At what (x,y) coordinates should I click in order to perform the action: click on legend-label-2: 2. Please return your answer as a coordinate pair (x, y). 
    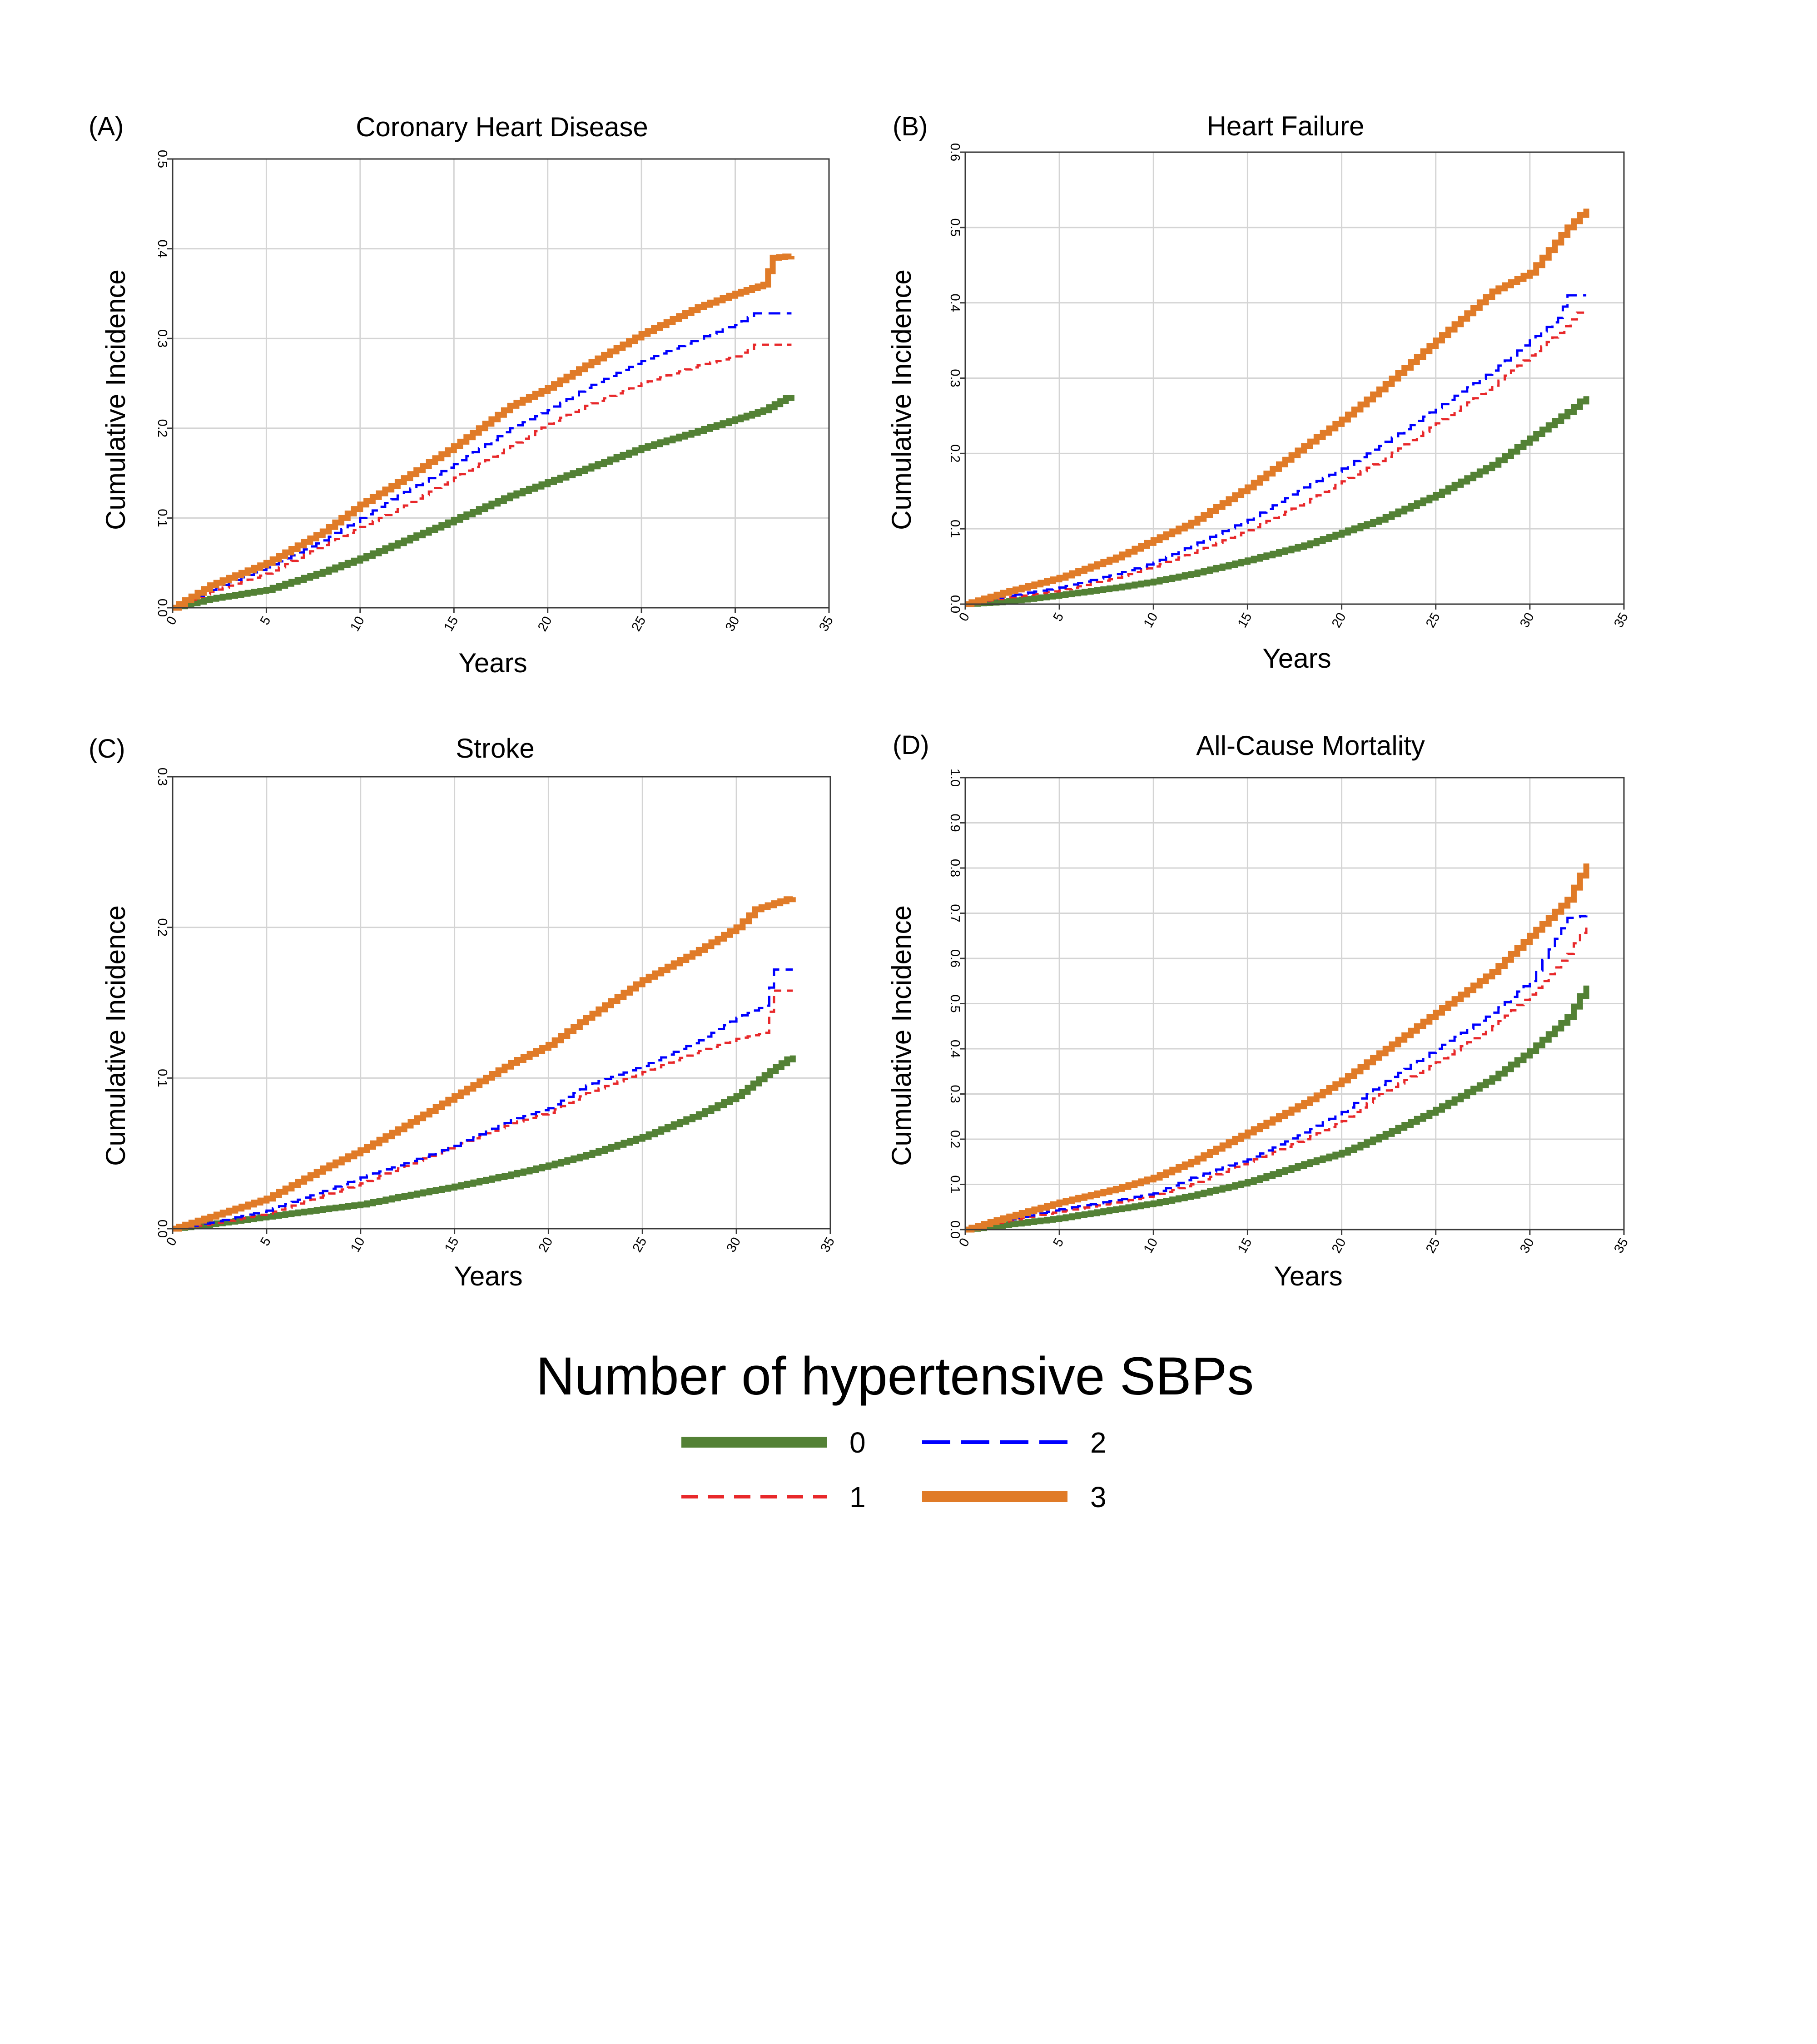
    Looking at the image, I should click on (1098, 1442).